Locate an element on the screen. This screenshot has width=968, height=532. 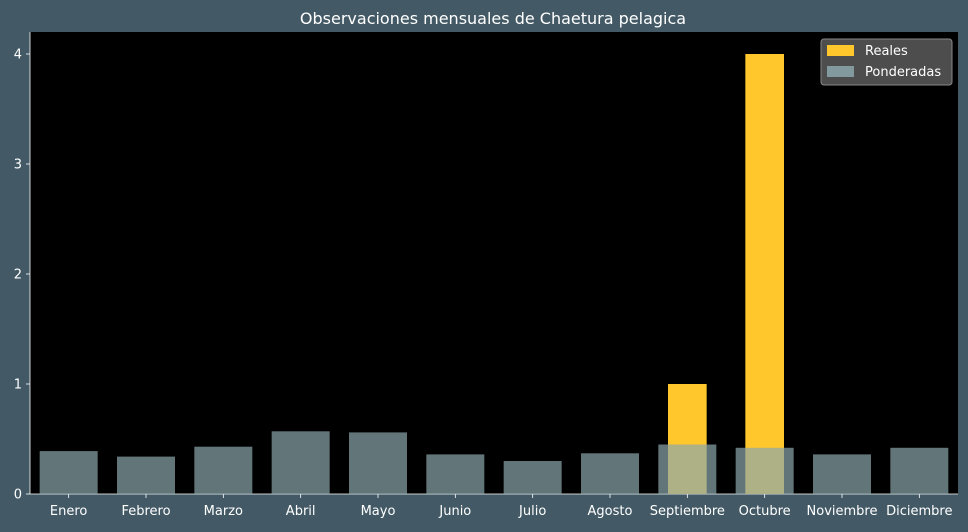
x-tick-label: Diciembre is located at coordinates (919, 511).